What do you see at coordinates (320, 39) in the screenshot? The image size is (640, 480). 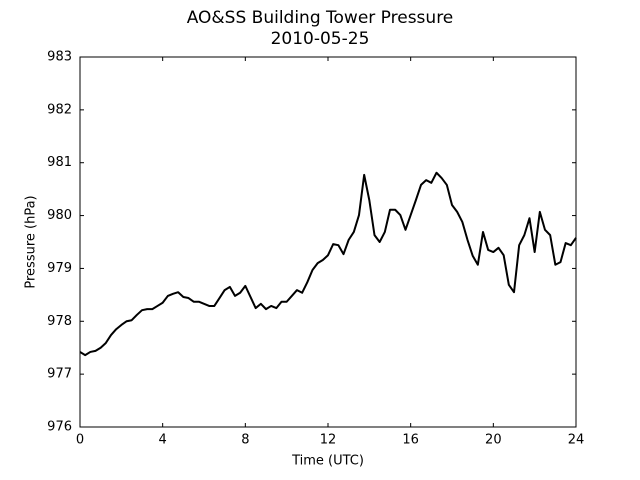 I see `chart-subtitle: 2010-05-25` at bounding box center [320, 39].